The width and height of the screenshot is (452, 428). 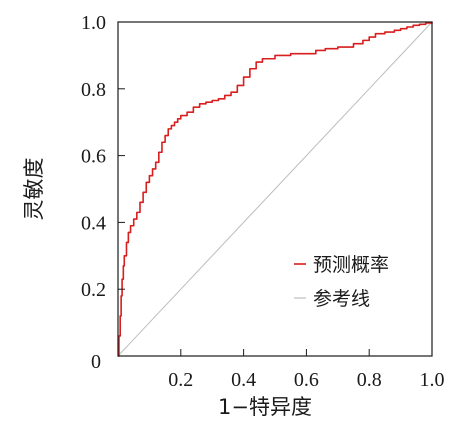 I want to click on x-tick-label: 0.4, so click(x=243, y=380).